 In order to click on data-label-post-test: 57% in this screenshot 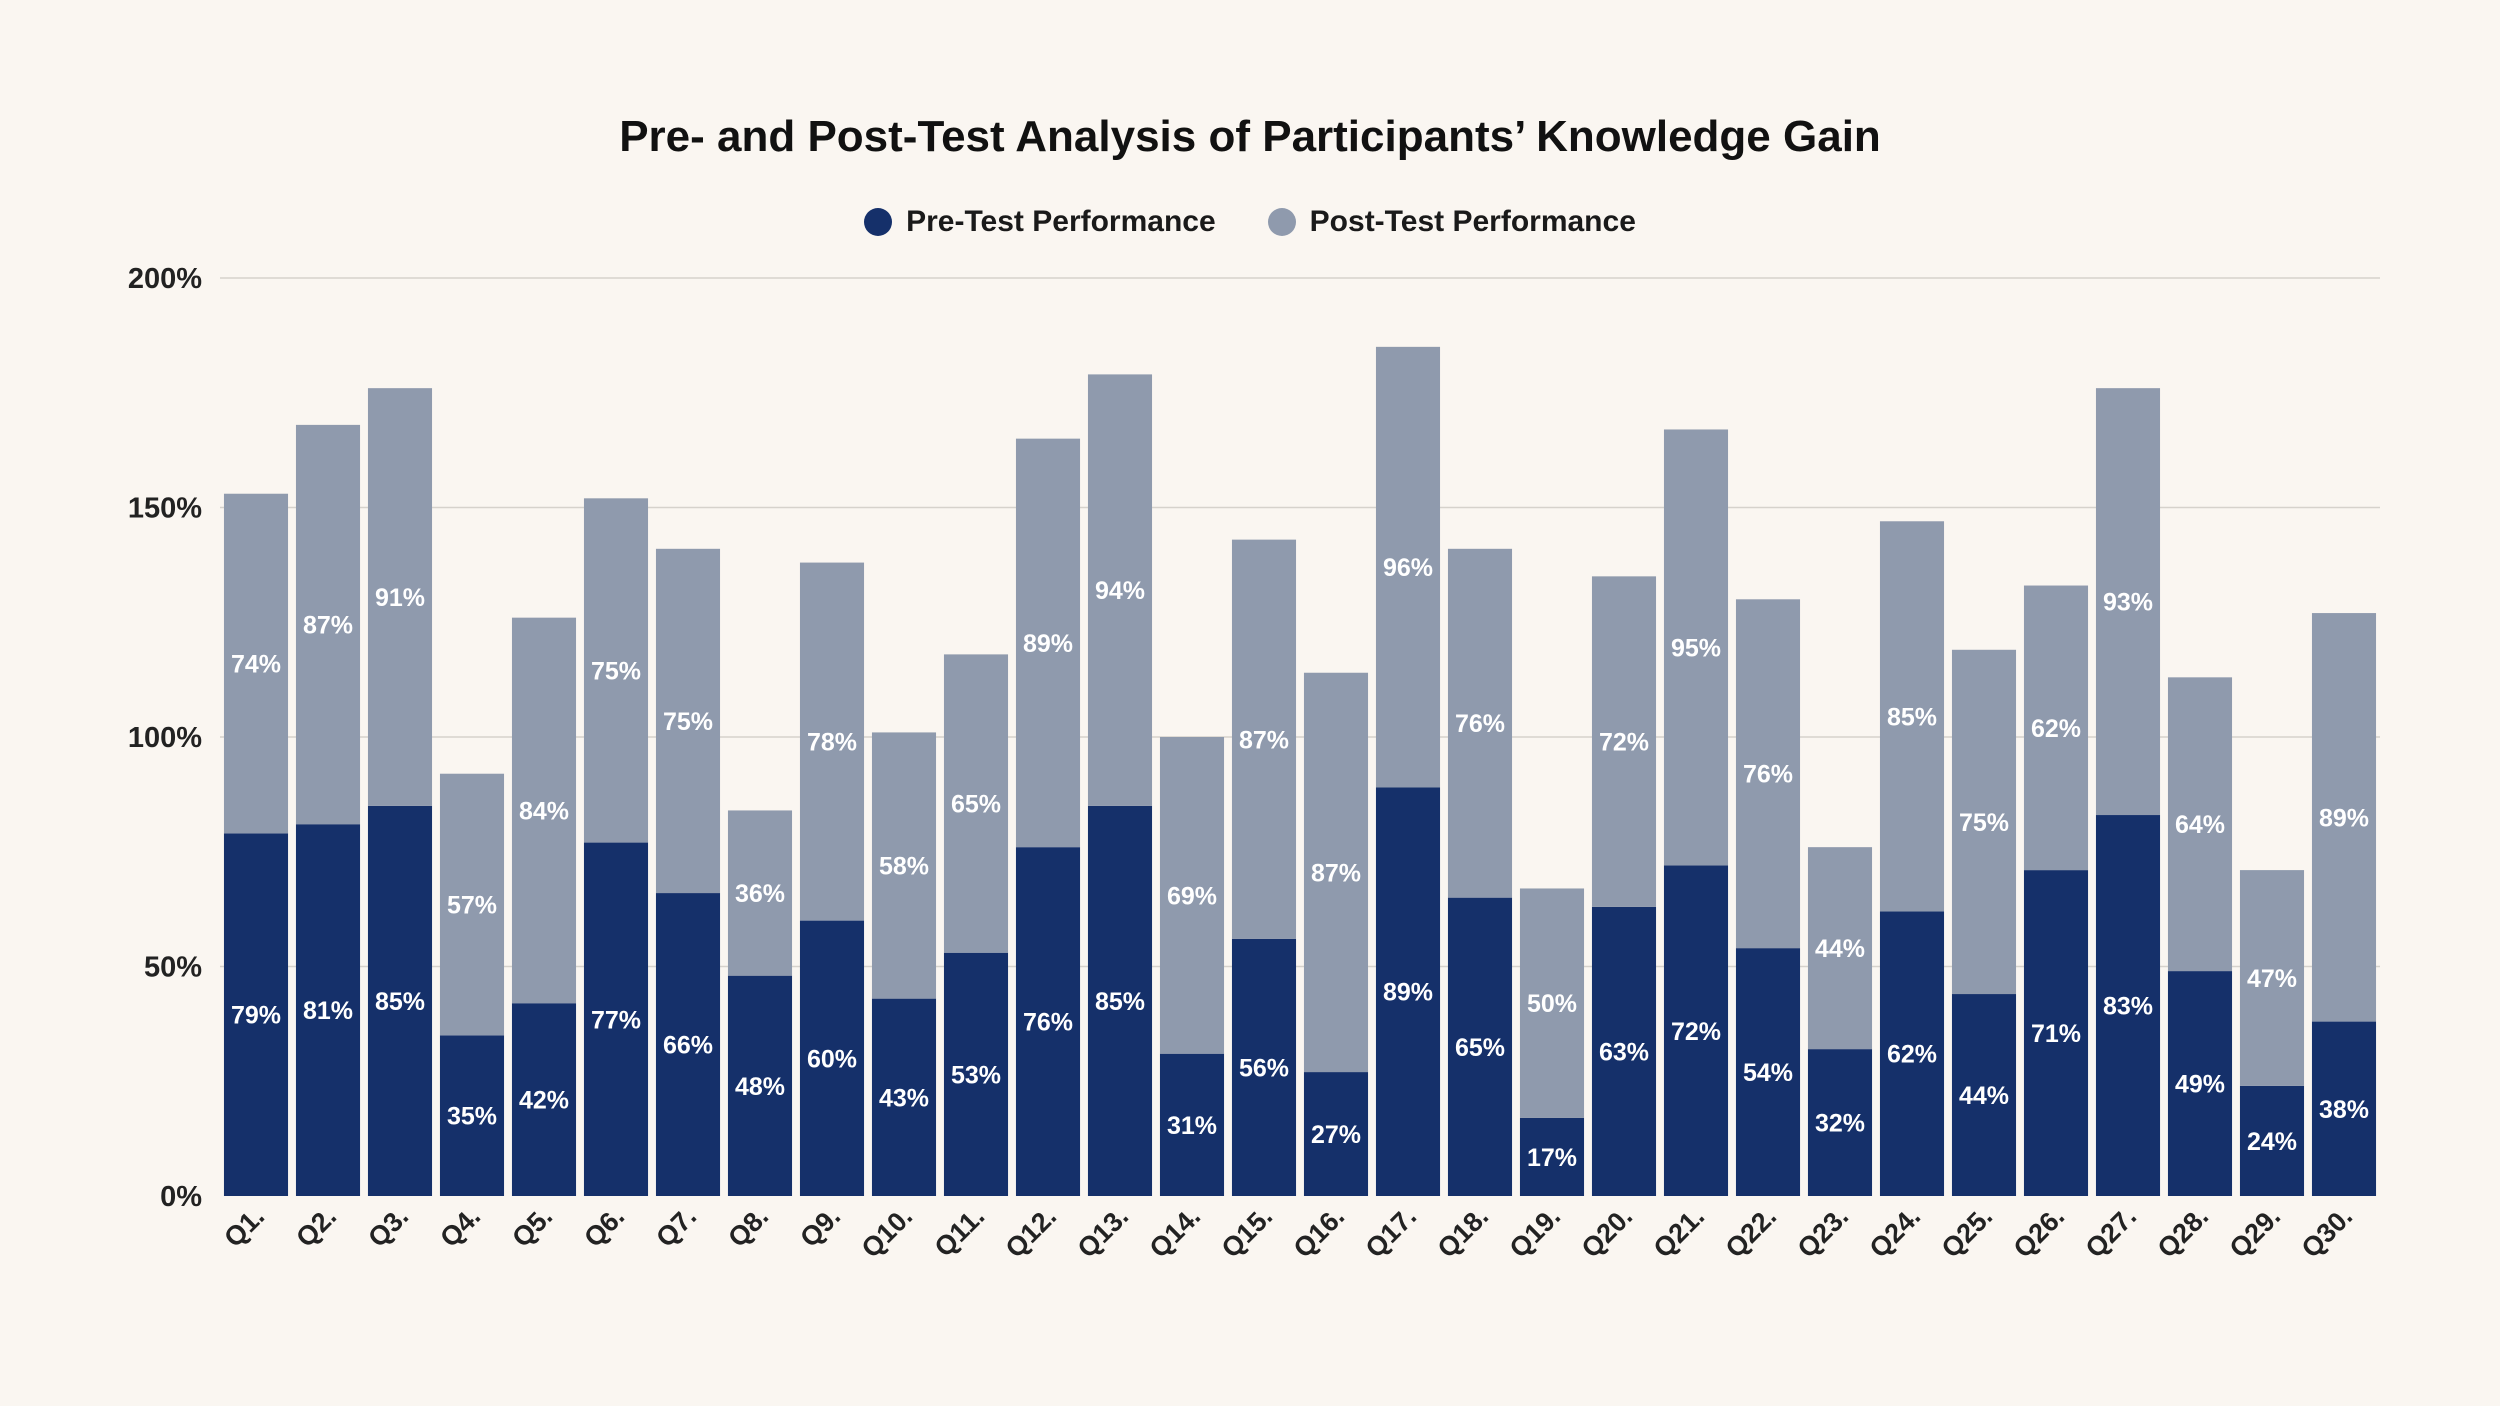, I will do `click(472, 906)`.